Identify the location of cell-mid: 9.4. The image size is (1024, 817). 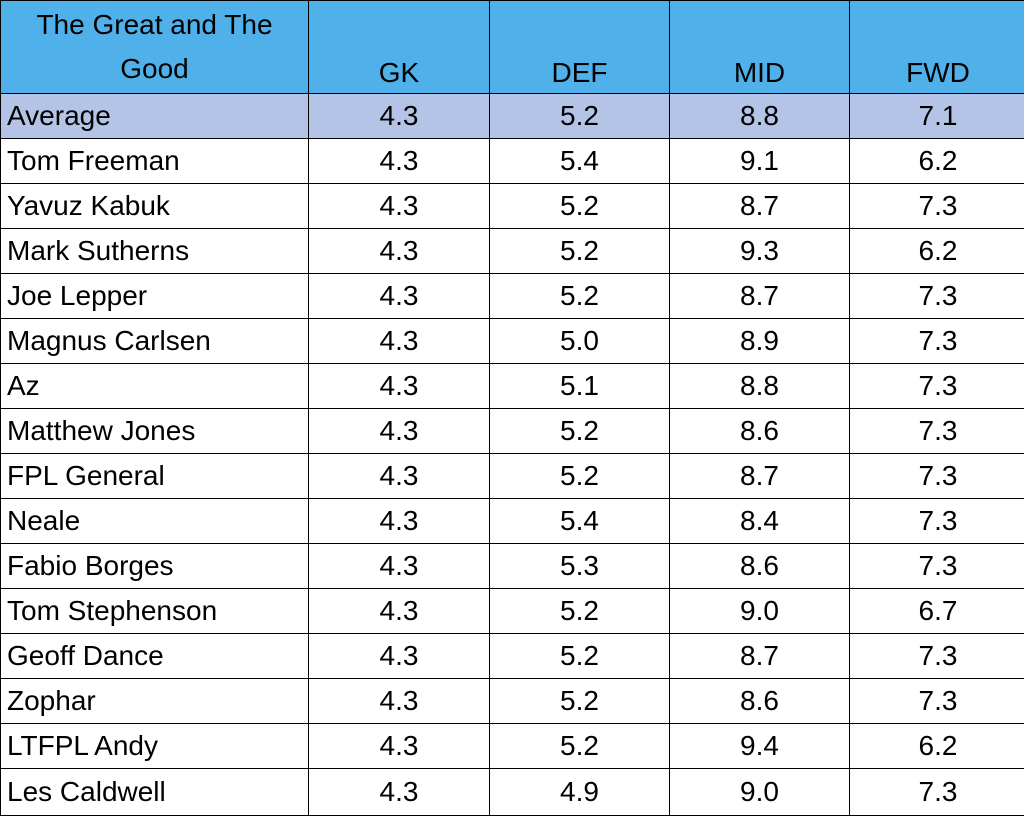
(759, 746).